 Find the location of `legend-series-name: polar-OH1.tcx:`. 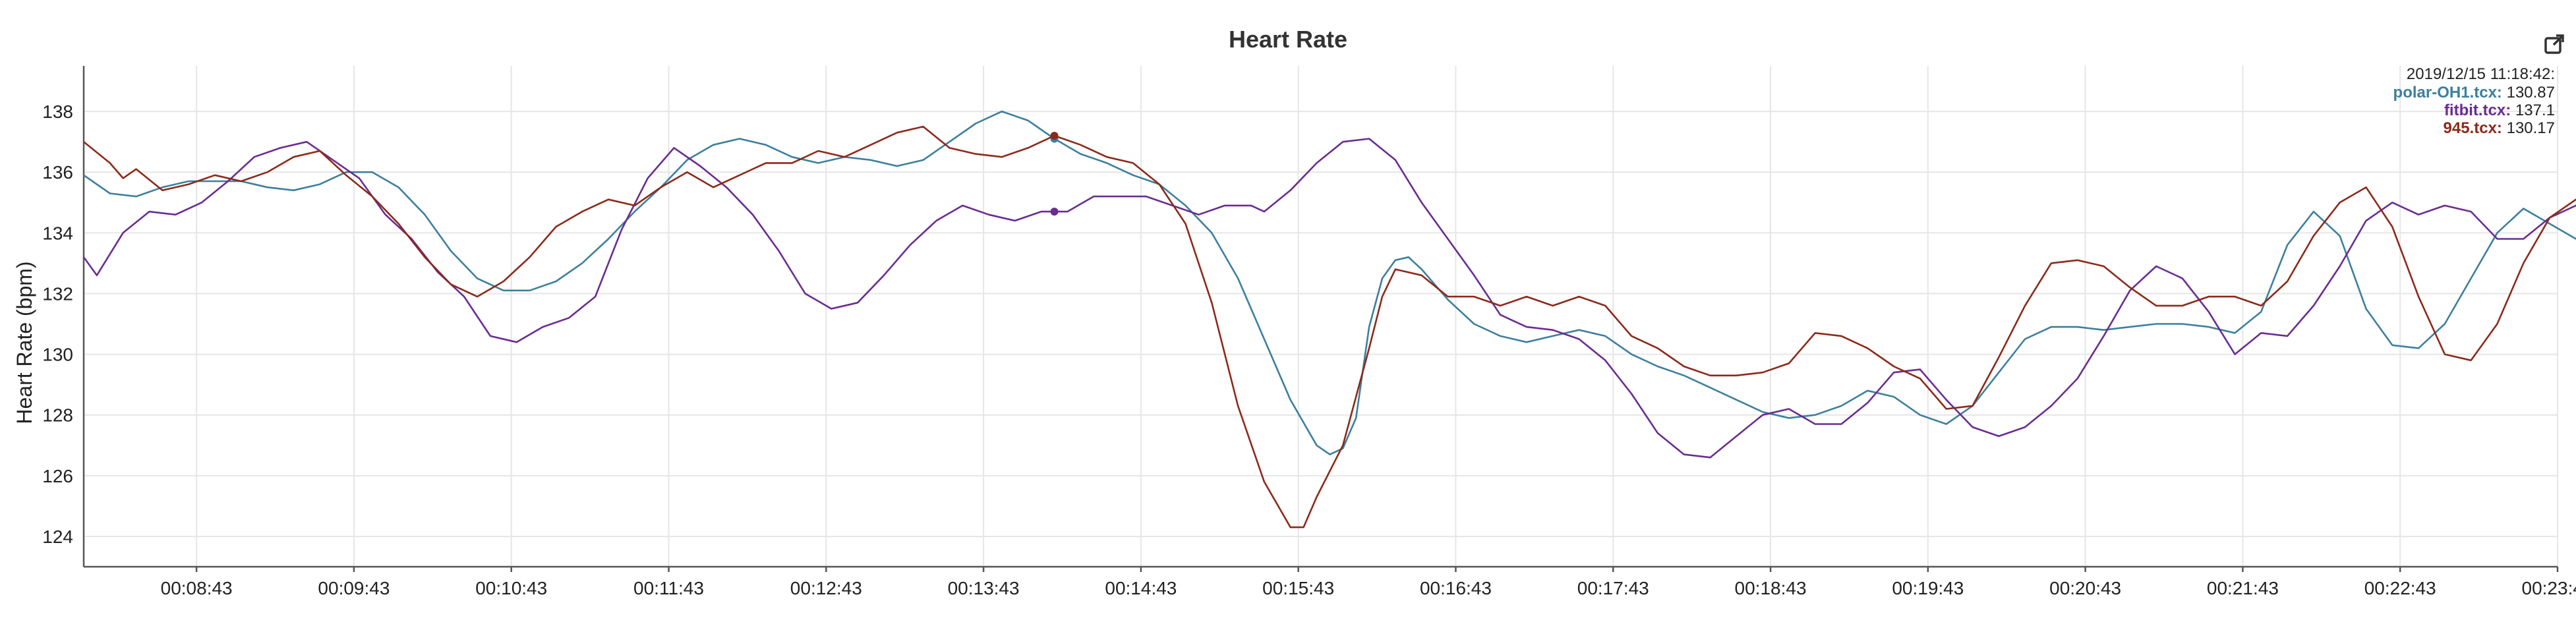

legend-series-name: polar-OH1.tcx: is located at coordinates (2447, 92).